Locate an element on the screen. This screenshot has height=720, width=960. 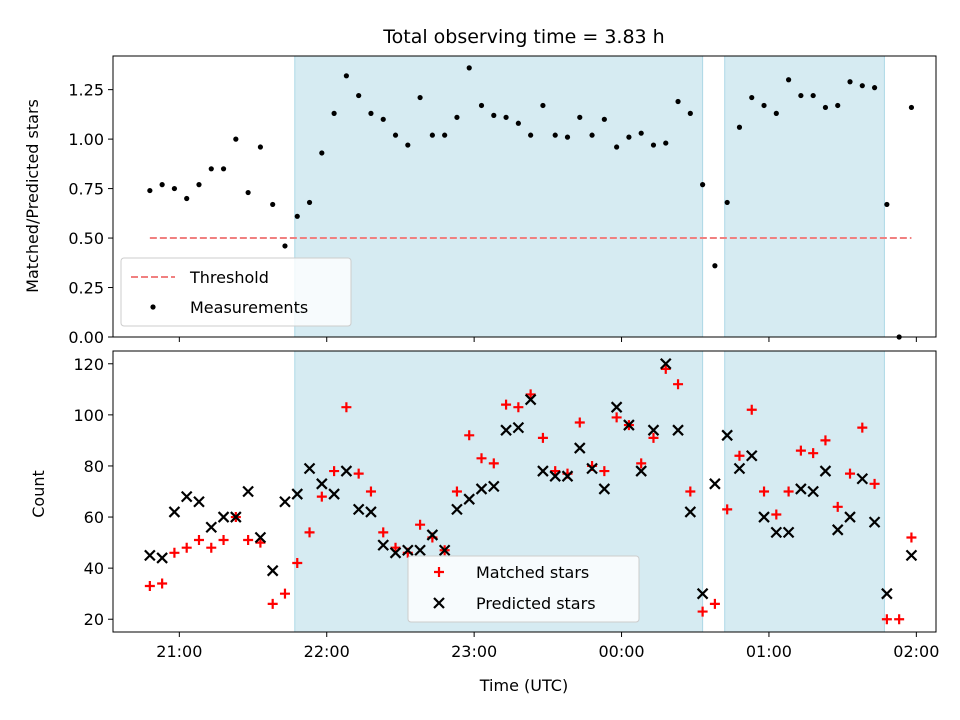
legend-frame is located at coordinates (236, 292).